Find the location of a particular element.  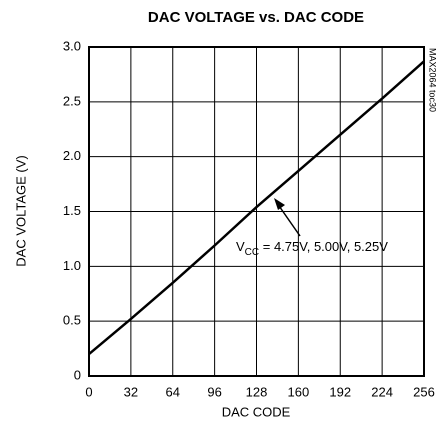

y-axis-label: DAC VOLTAGE (V) is located at coordinates (20, 210).